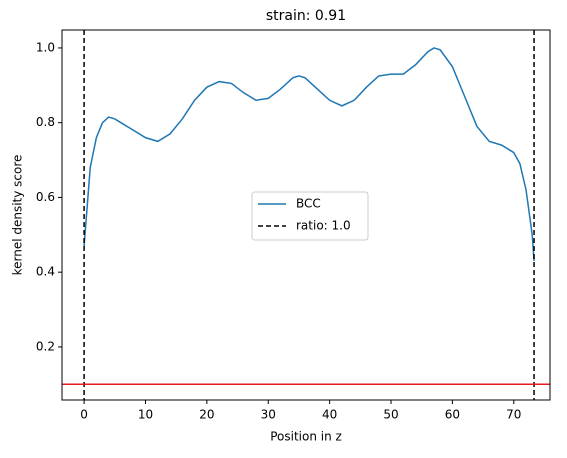  I want to click on x-tick-label: 10, so click(145, 415).